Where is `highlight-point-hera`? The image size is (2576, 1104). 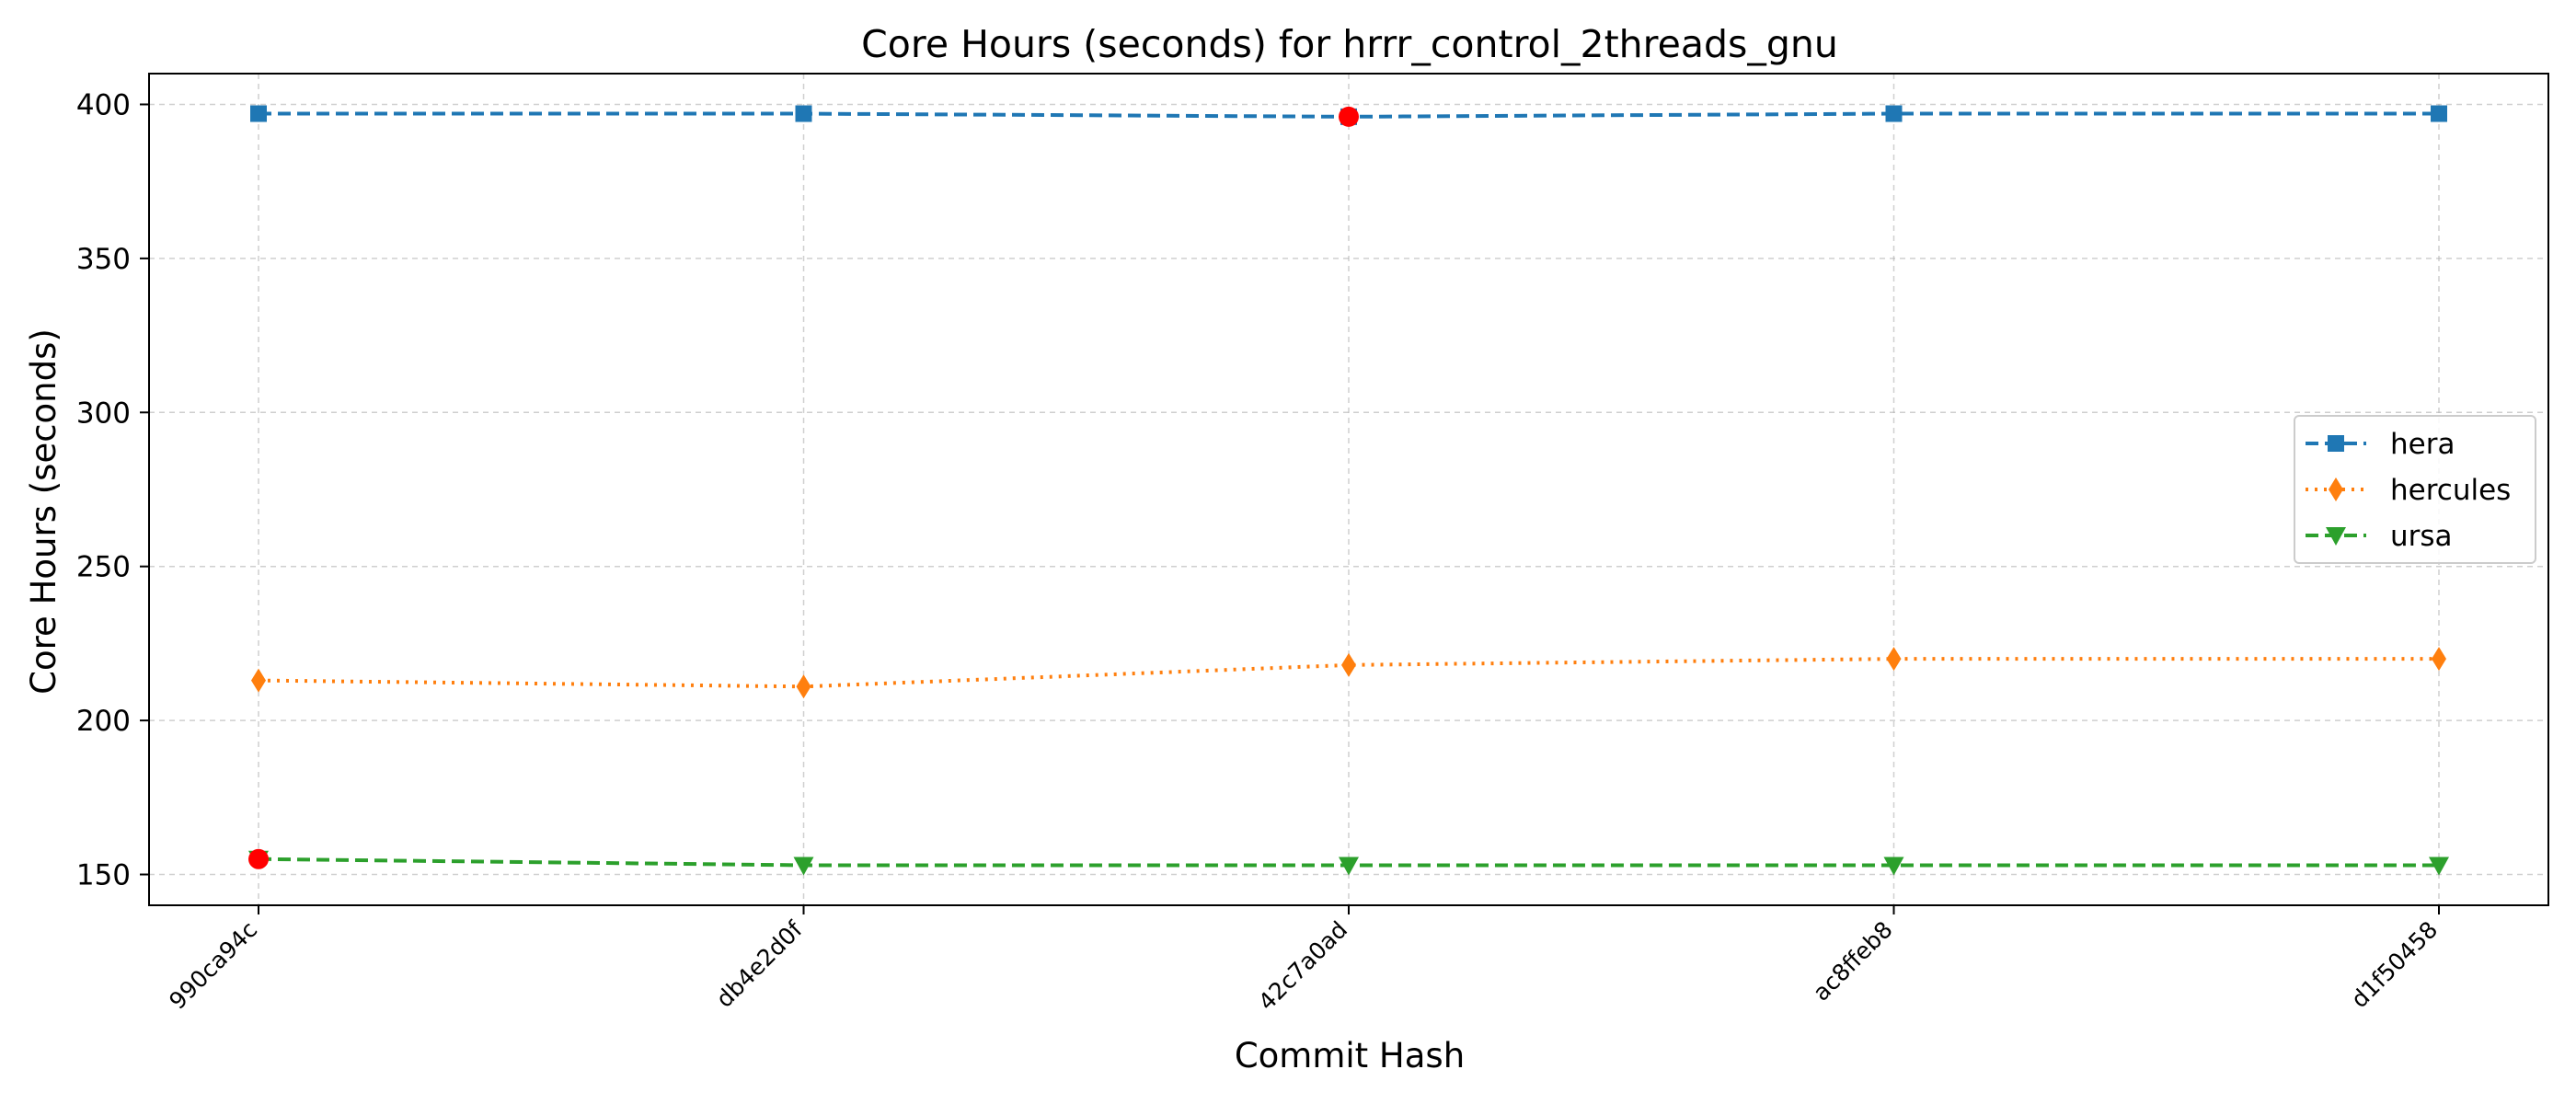
highlight-point-hera is located at coordinates (1349, 116).